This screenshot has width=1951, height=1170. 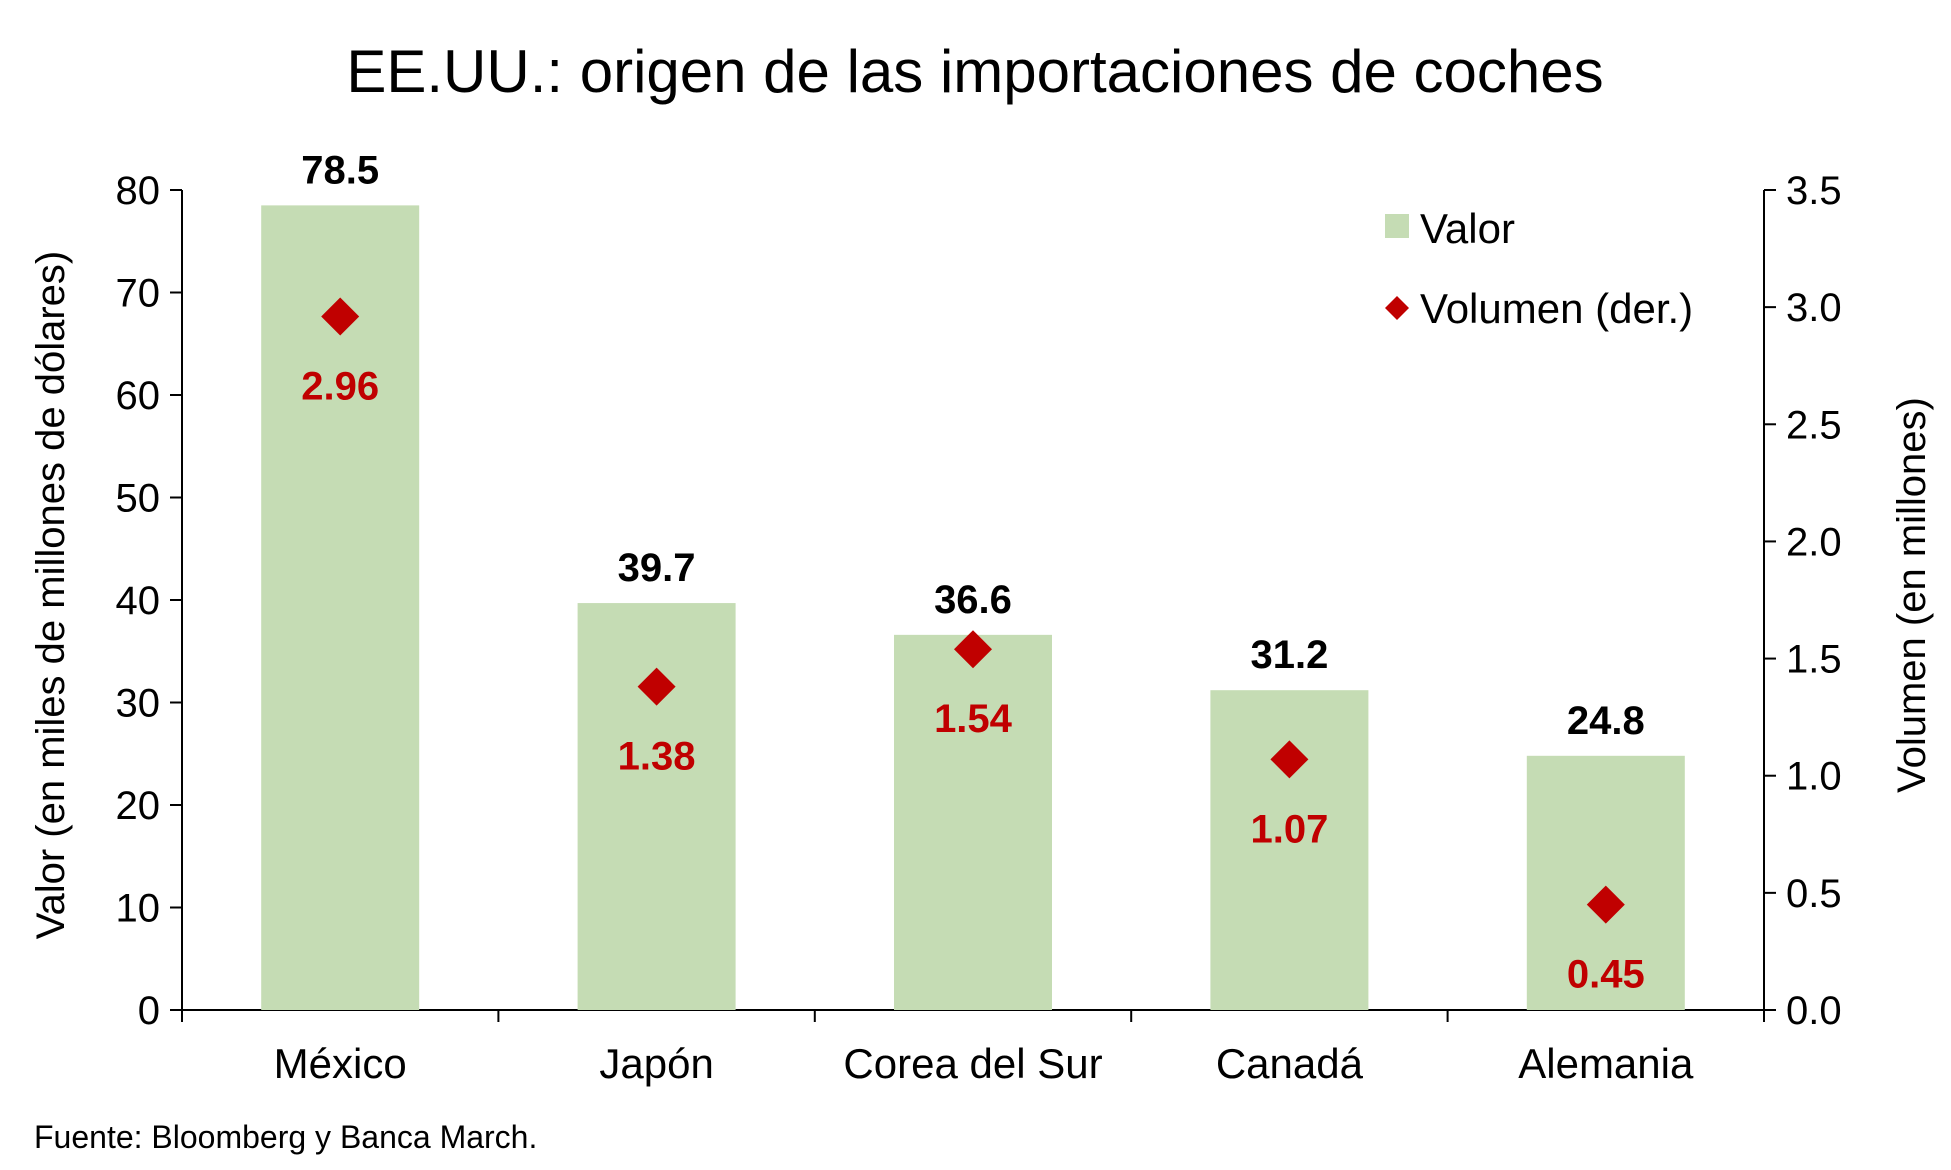 I want to click on y-tick-label: 30, so click(x=138, y=704).